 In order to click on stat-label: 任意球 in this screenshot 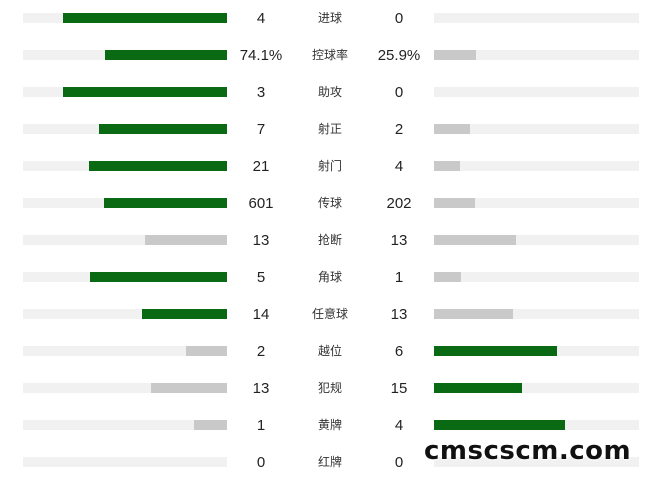, I will do `click(329, 314)`.